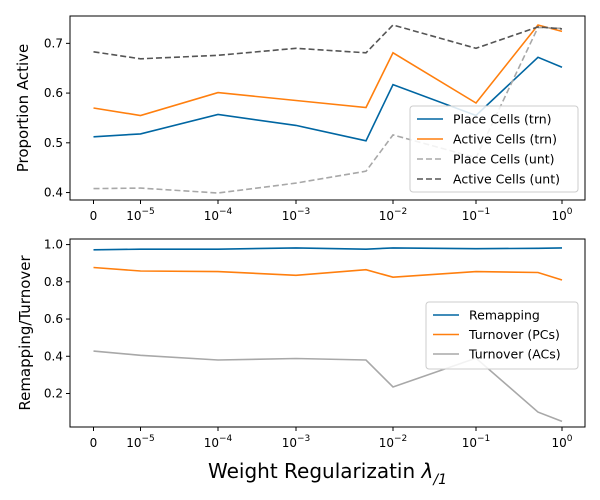 The width and height of the screenshot is (600, 500). I want to click on legend-entry: Place Cells (unt), so click(504, 159).